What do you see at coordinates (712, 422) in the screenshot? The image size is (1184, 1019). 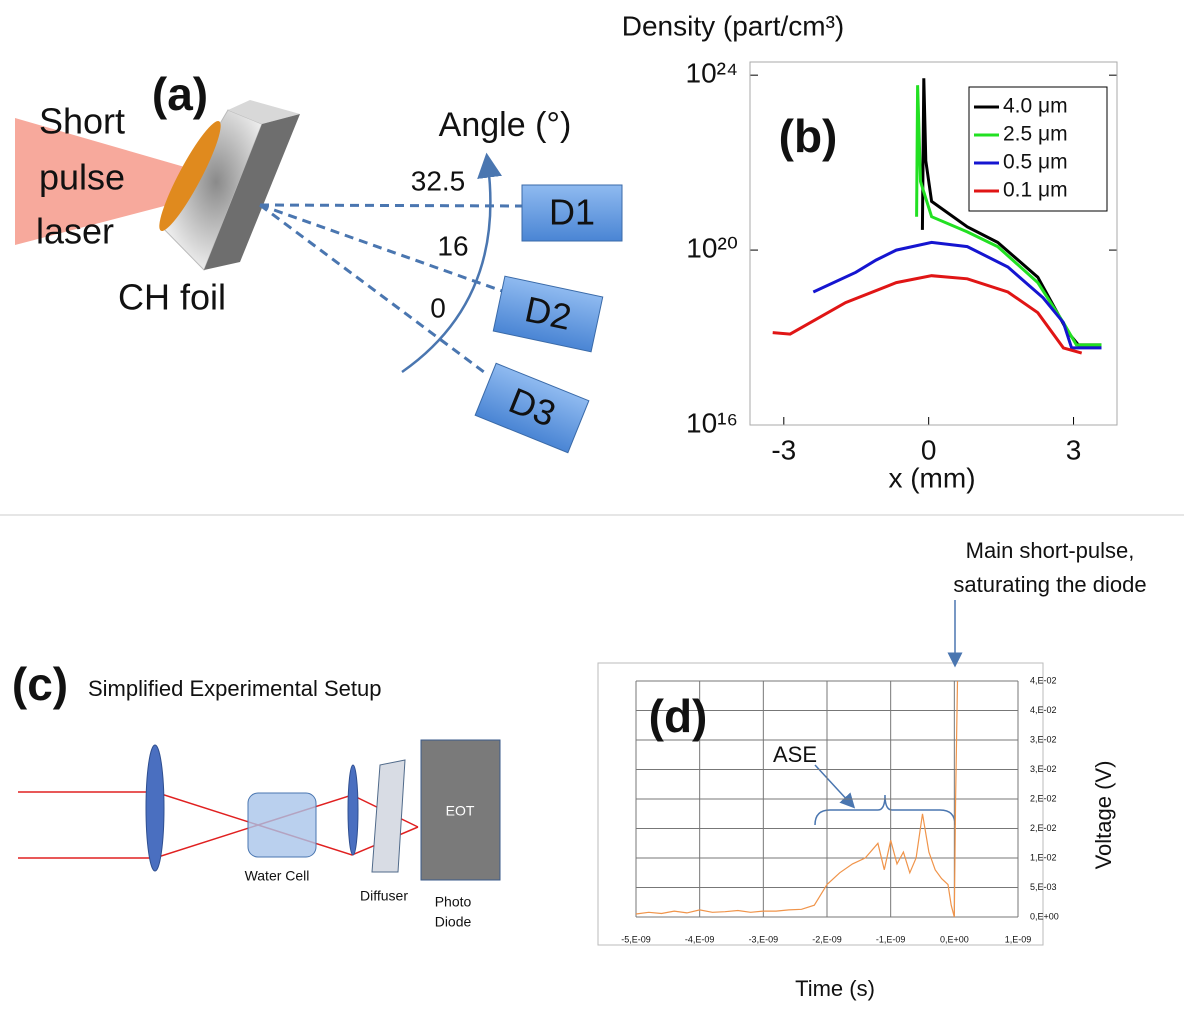 I see `y-tick-label: 10¹⁶` at bounding box center [712, 422].